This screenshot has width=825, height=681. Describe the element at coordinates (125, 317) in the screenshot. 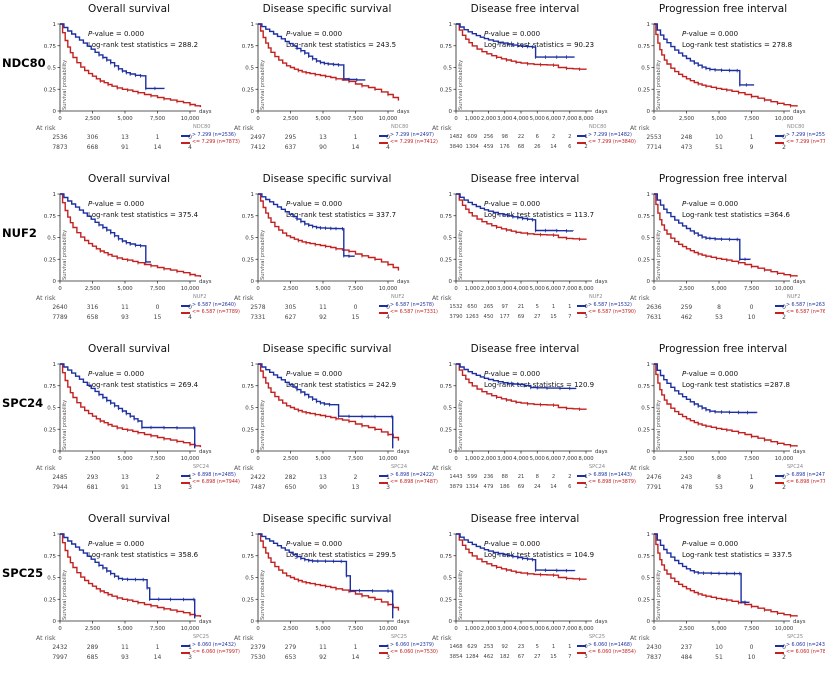

I see `at-risk-count: 93` at that location.